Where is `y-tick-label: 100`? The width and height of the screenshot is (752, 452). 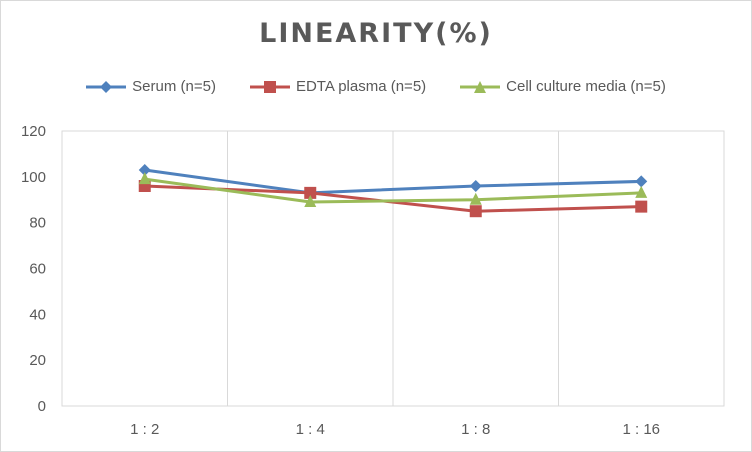 y-tick-label: 100 is located at coordinates (33, 177).